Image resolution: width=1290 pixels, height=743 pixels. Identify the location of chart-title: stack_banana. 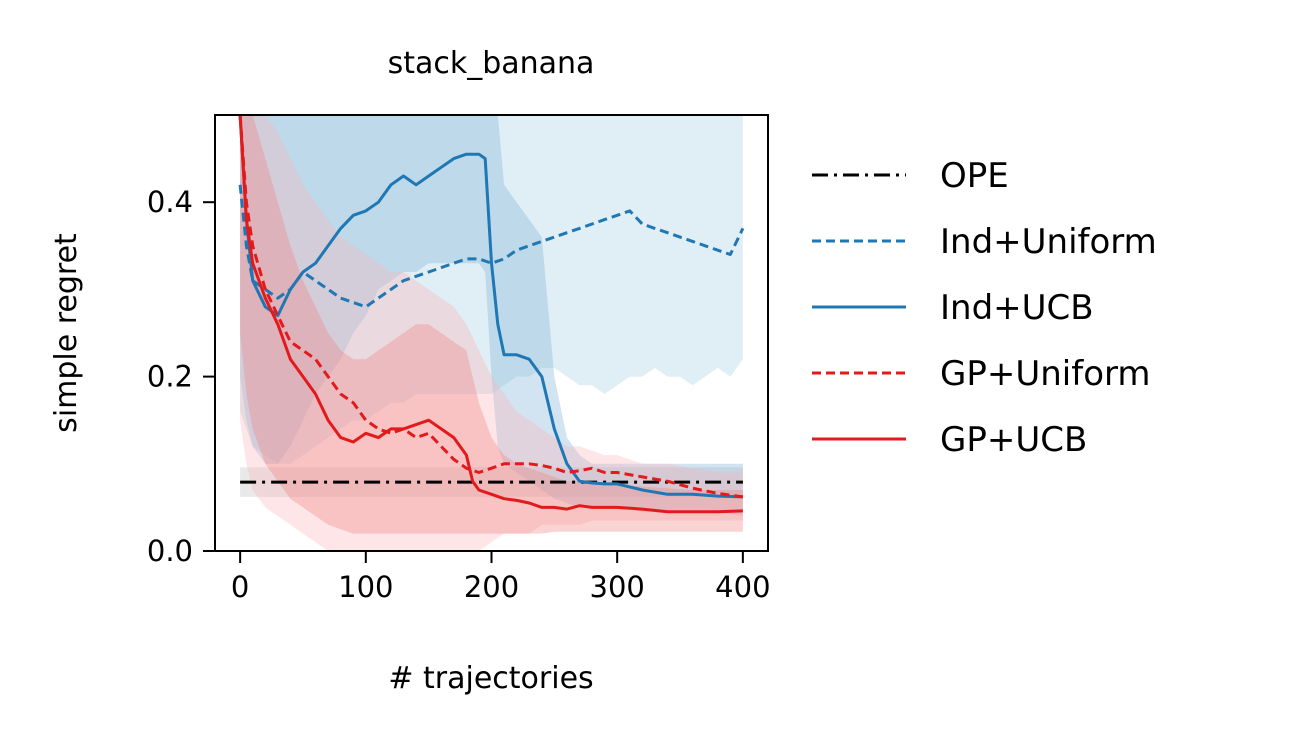
(491, 63).